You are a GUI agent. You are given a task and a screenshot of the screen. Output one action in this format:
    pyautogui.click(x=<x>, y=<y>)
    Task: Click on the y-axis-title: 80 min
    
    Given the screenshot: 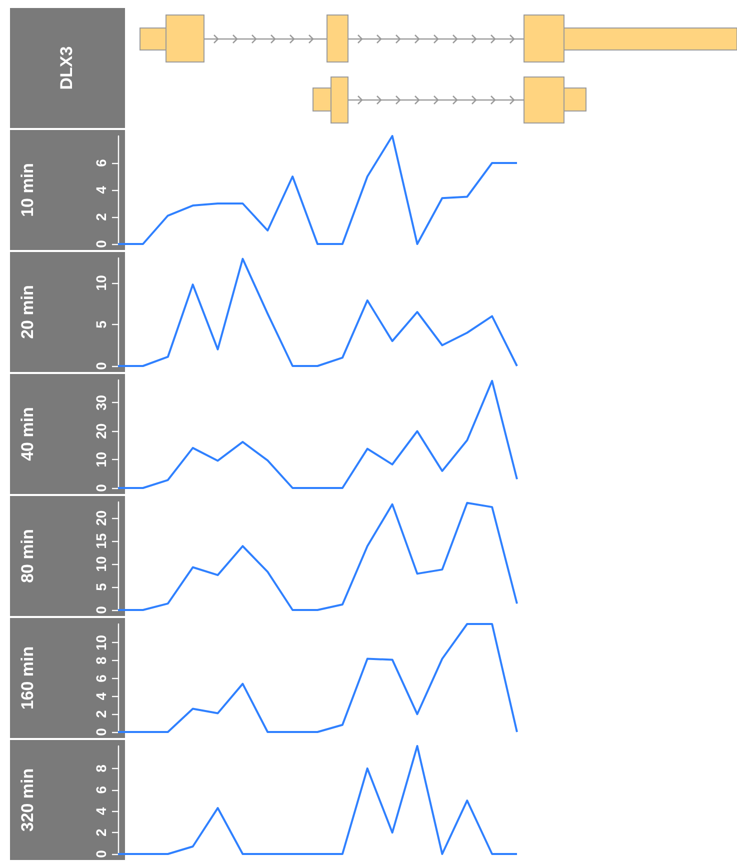 What is the action you would take?
    pyautogui.click(x=27, y=556)
    